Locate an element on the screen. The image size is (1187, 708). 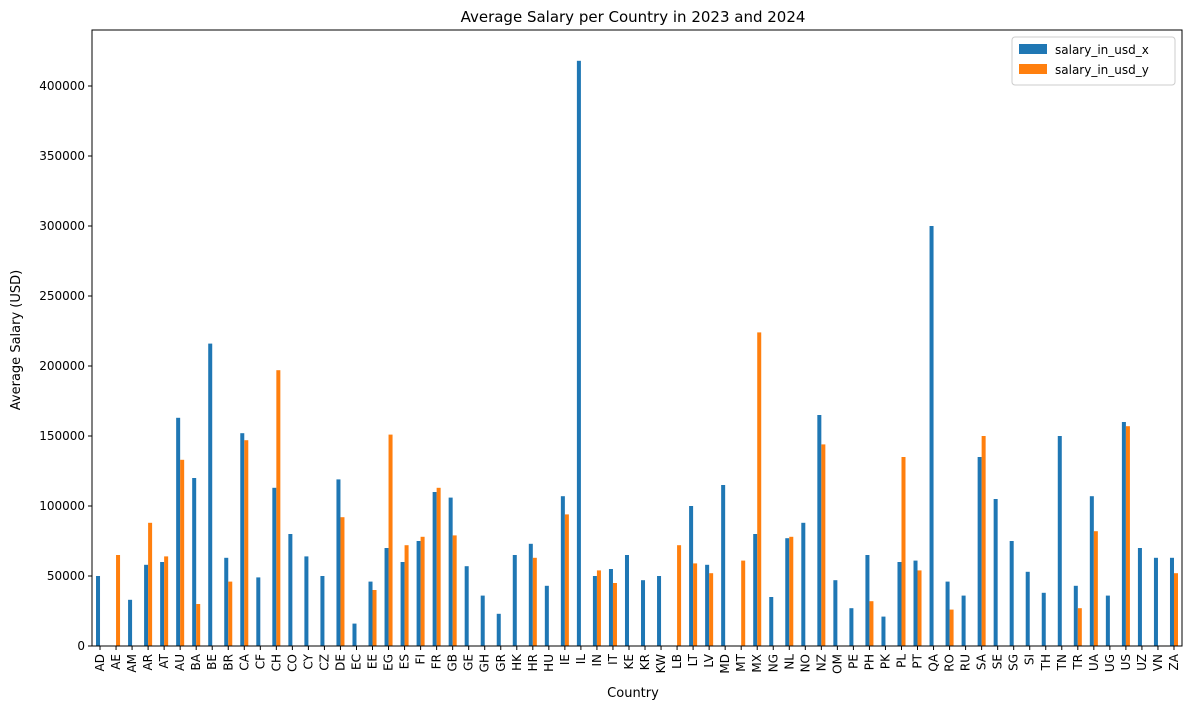
bar-in-salary-in-usd-y is located at coordinates (598, 608).